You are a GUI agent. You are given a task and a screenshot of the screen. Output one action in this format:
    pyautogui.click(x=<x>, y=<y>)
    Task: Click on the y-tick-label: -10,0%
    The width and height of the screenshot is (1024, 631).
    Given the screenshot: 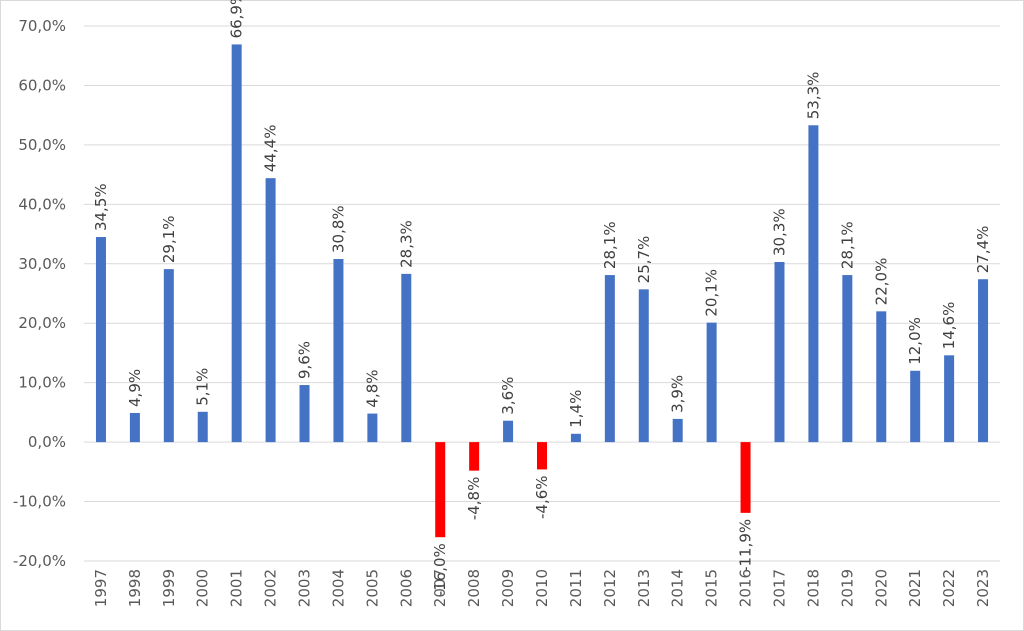 What is the action you would take?
    pyautogui.click(x=39, y=502)
    